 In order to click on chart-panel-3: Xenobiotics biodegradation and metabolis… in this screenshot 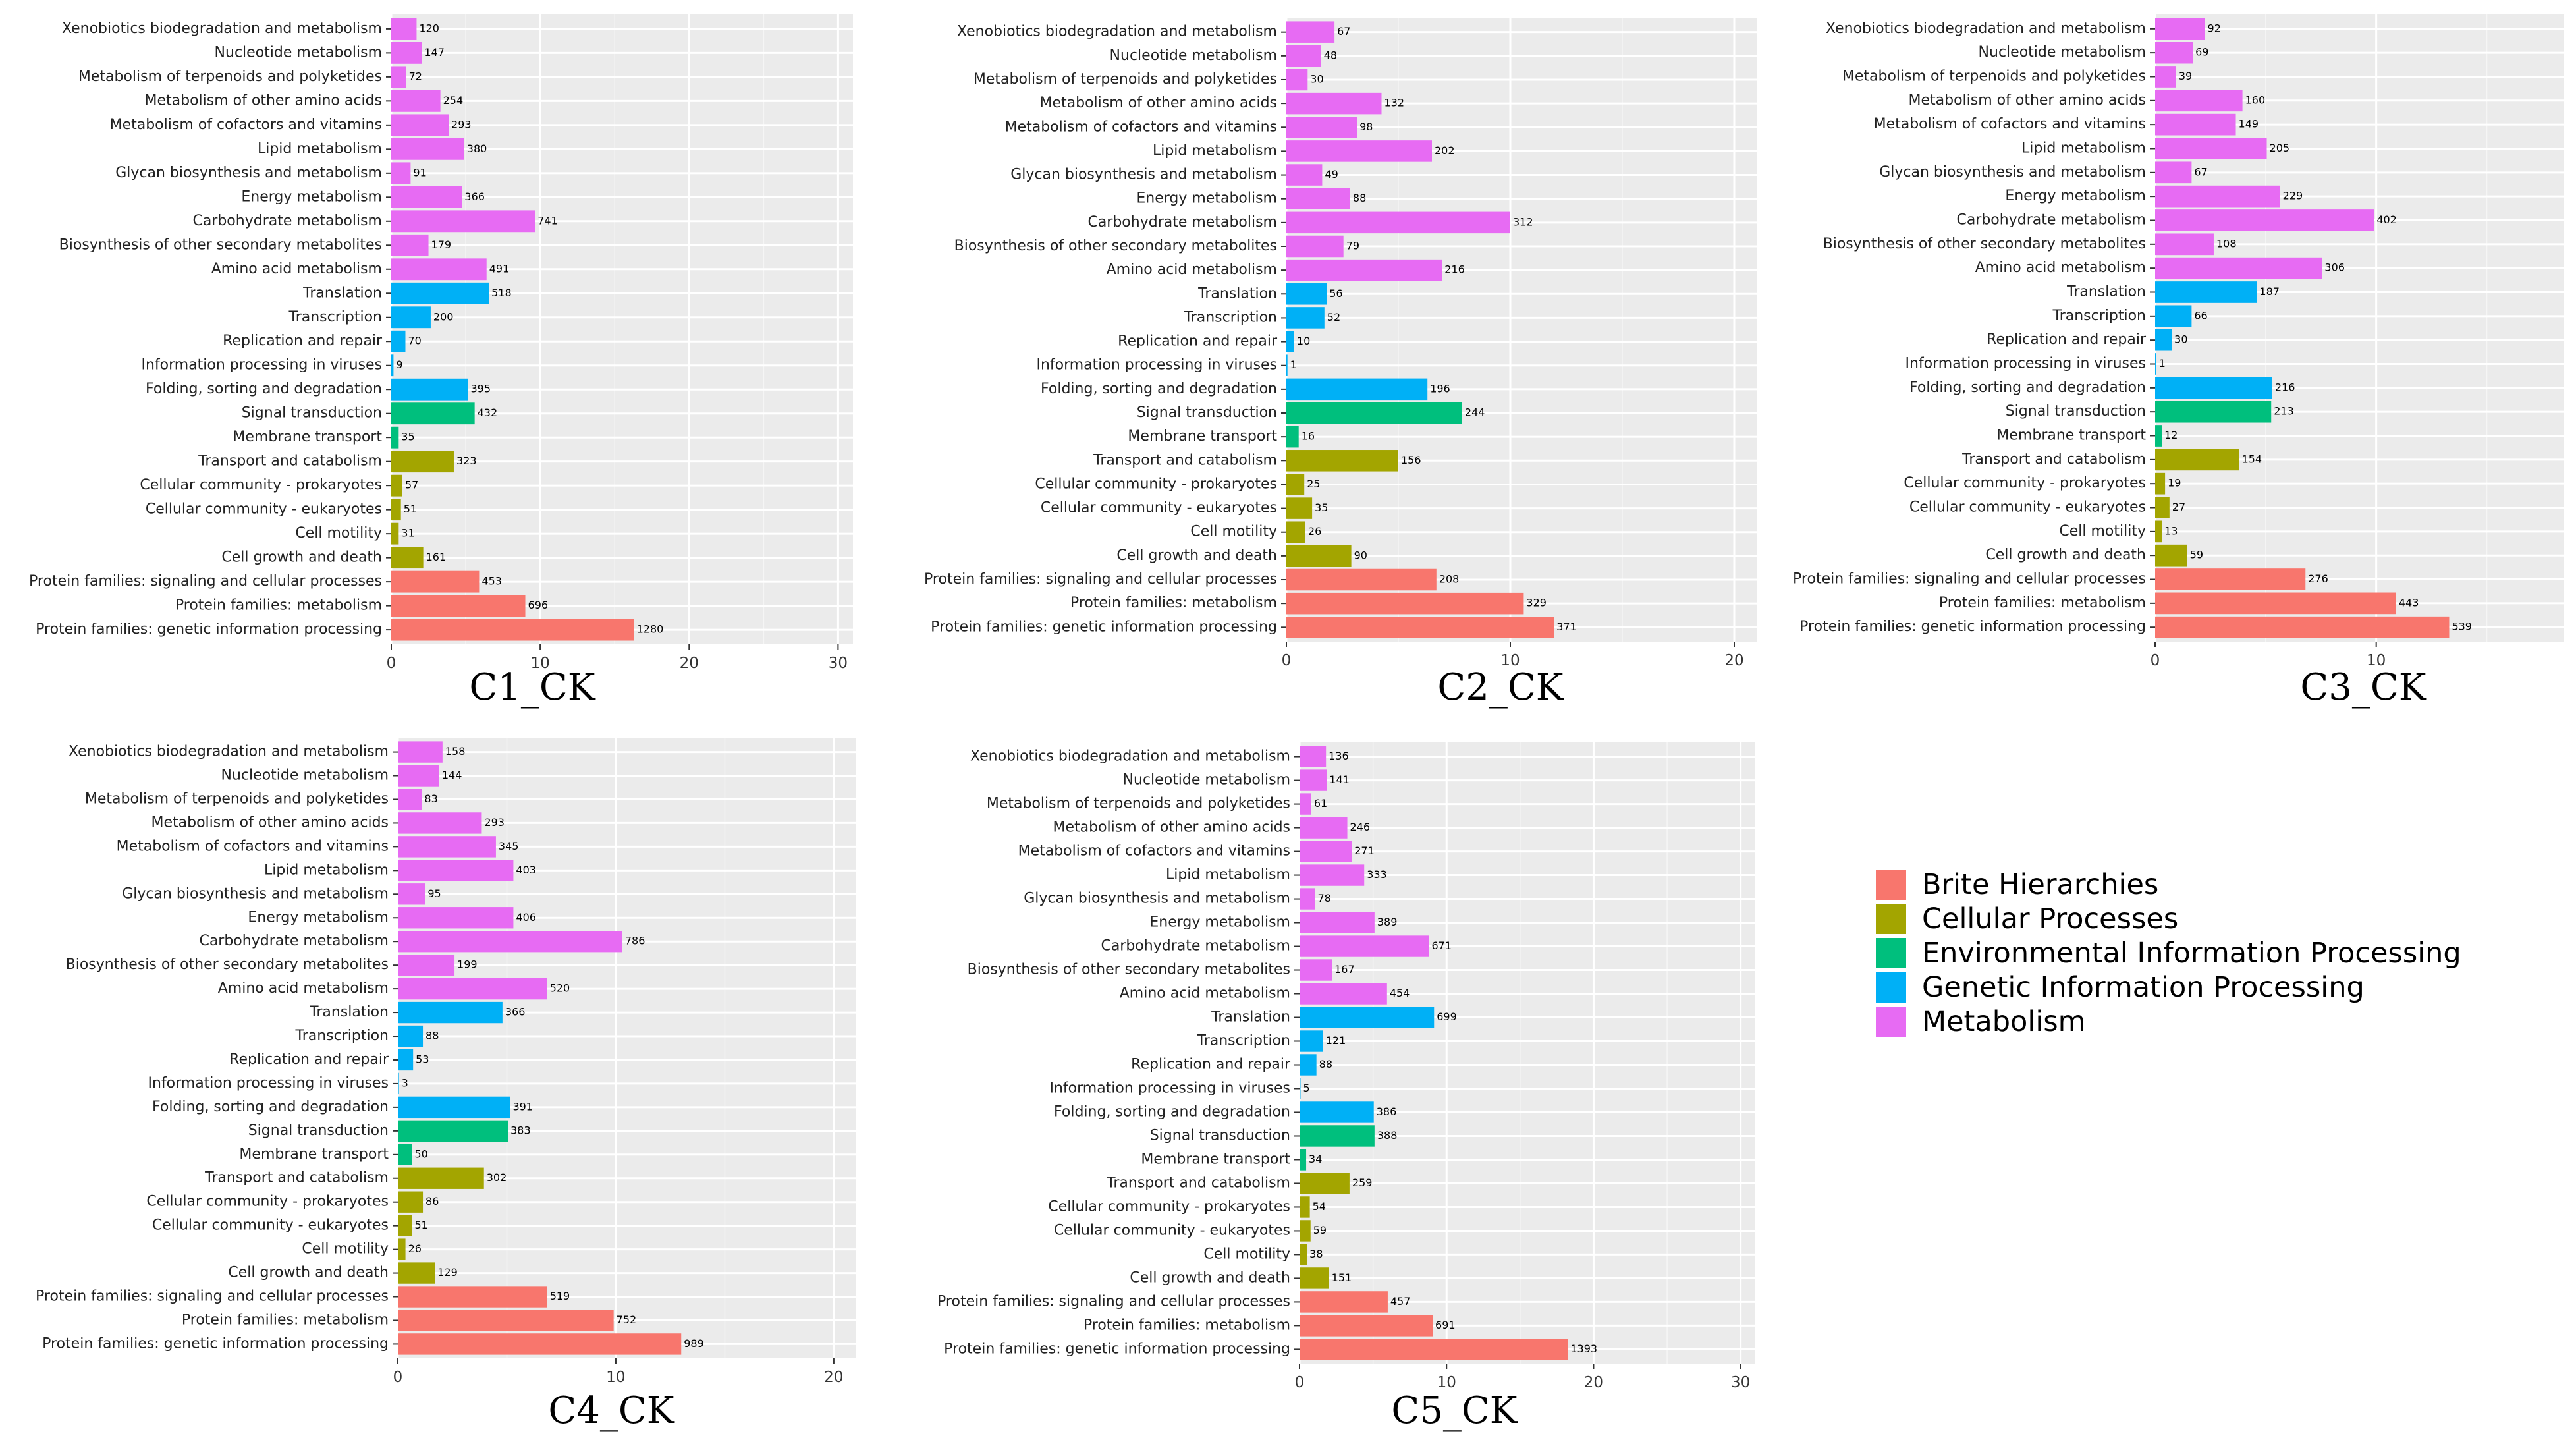, I will do `click(2178, 361)`.